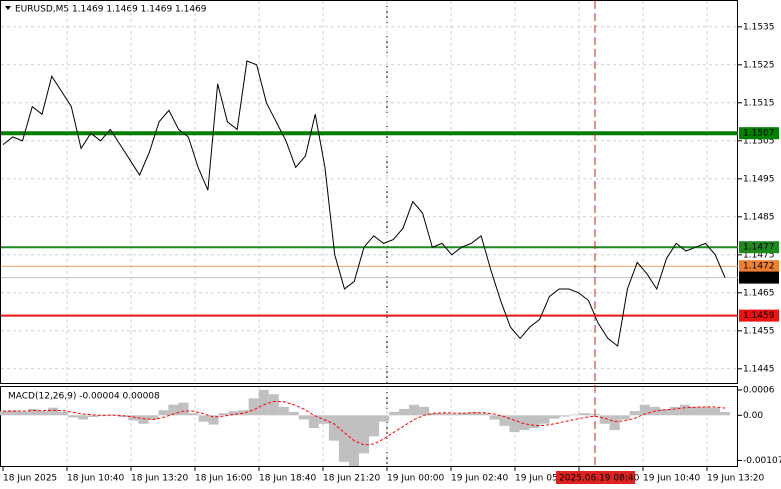 This screenshot has width=781, height=489. I want to click on price-label: 1.1477, so click(759, 248).